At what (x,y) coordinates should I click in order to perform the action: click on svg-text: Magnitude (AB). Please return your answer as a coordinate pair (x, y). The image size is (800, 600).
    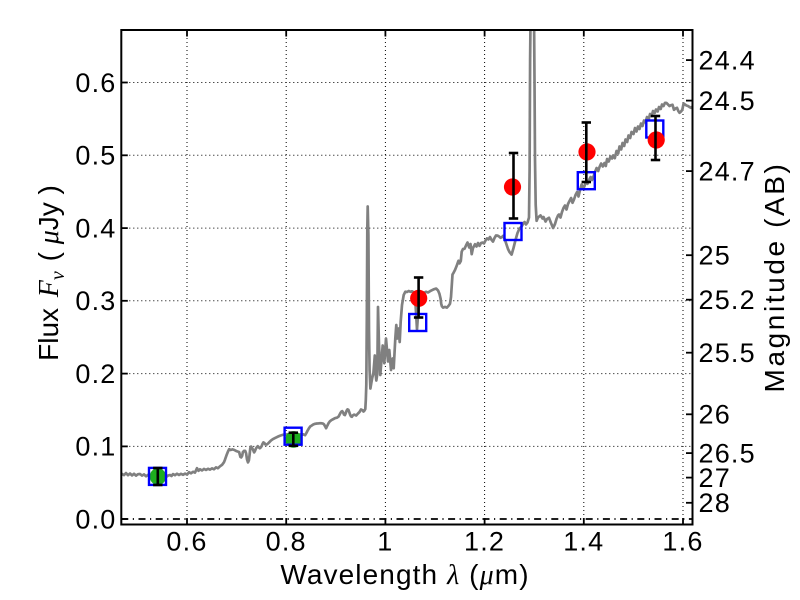
    Looking at the image, I should click on (774, 277).